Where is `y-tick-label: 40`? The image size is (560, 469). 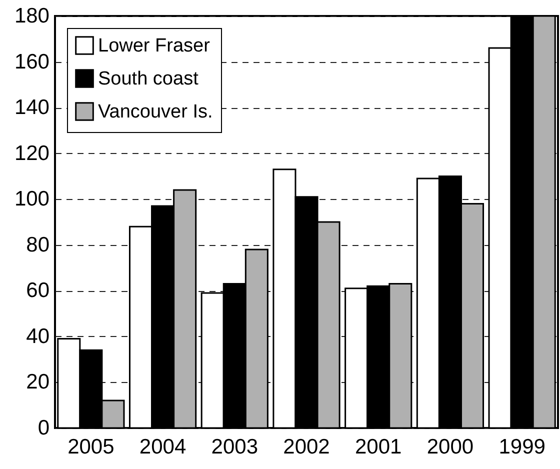 y-tick-label: 40 is located at coordinates (38, 336).